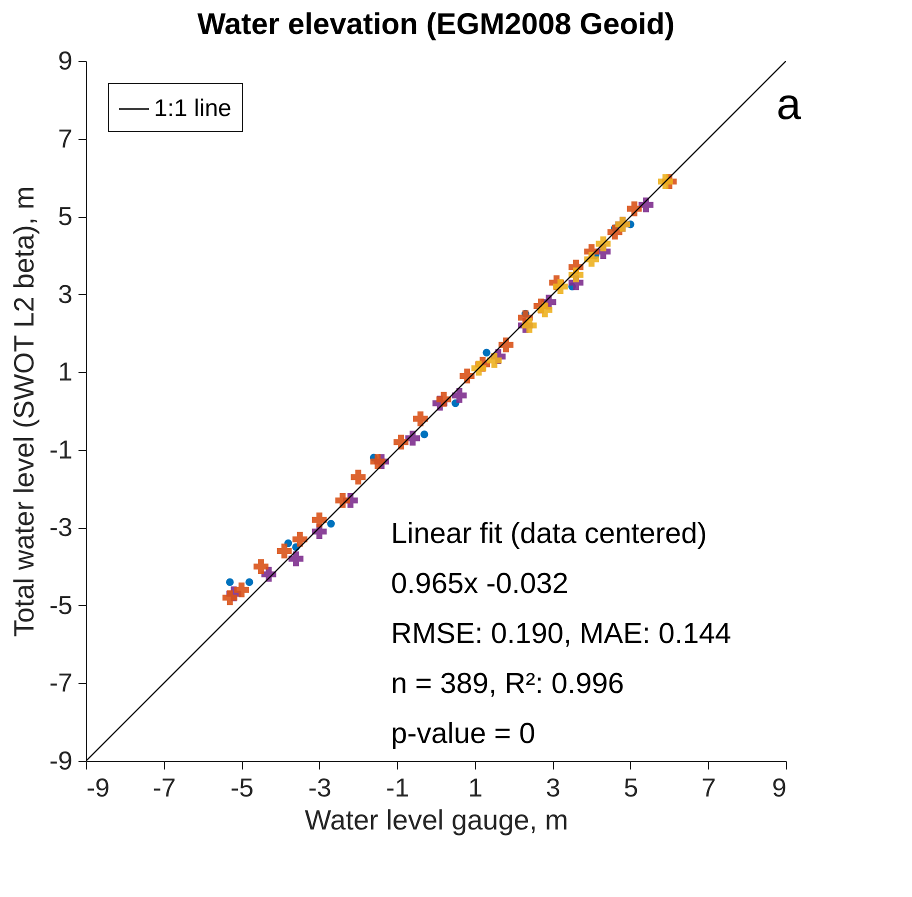  Describe the element at coordinates (193, 108) in the screenshot. I see `legend-label: 1:1 line` at that location.